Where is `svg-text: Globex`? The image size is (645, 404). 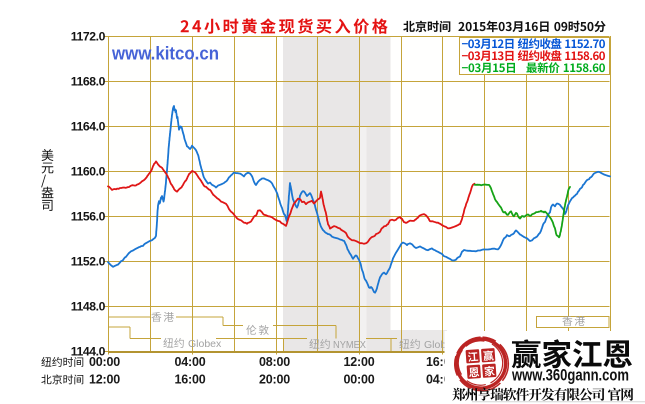
svg-text: Globex is located at coordinates (205, 344).